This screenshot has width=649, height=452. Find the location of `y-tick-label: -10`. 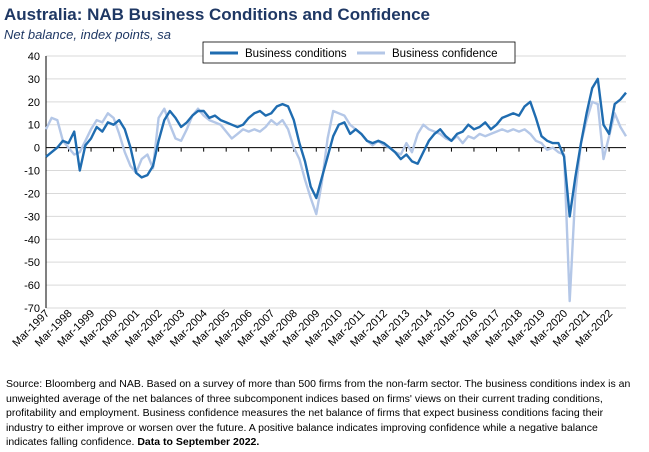

y-tick-label: -10 is located at coordinates (32, 172).